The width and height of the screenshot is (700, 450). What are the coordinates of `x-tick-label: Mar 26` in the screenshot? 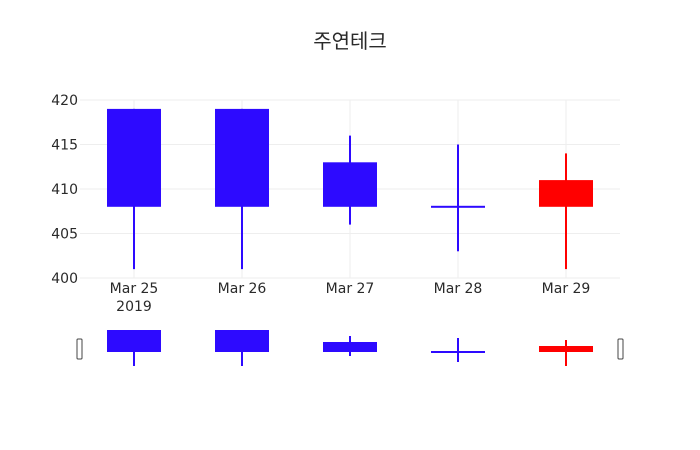 It's located at (242, 289).